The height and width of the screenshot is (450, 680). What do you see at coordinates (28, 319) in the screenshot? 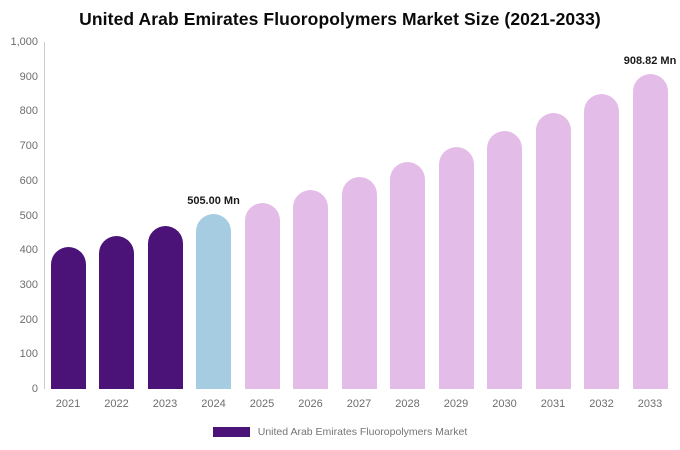
I see `y-tick-label: 200` at bounding box center [28, 319].